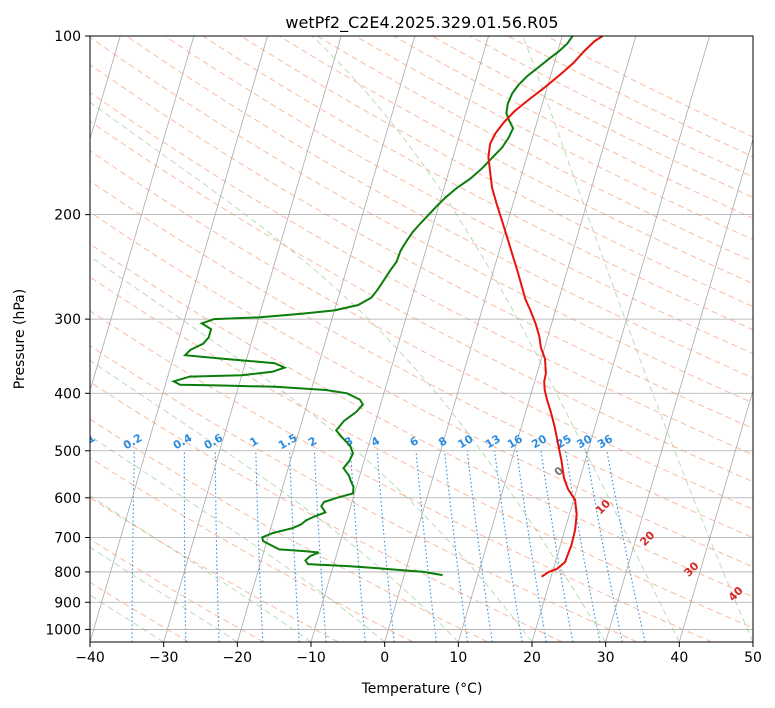 The image size is (775, 708). Describe the element at coordinates (67, 452) in the screenshot. I see `y-tick-label: 500` at that location.